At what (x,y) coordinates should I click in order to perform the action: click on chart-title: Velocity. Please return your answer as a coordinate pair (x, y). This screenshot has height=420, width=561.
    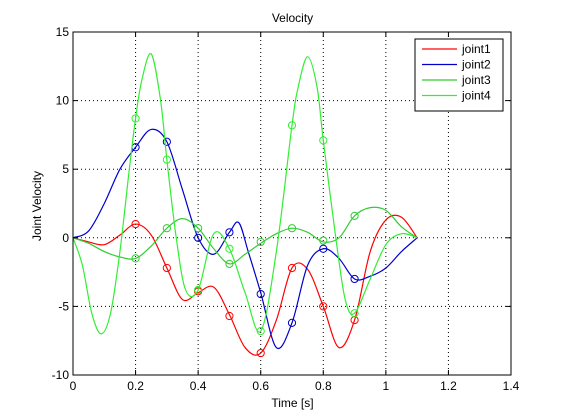
    Looking at the image, I should click on (292, 18).